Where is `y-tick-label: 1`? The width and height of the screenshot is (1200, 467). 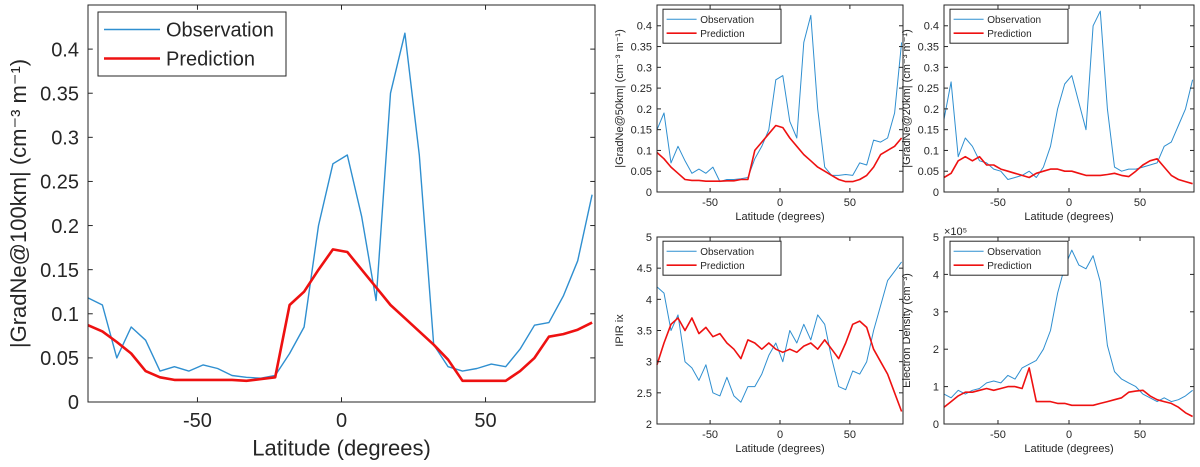
y-tick-label: 1 is located at coordinates (936, 388).